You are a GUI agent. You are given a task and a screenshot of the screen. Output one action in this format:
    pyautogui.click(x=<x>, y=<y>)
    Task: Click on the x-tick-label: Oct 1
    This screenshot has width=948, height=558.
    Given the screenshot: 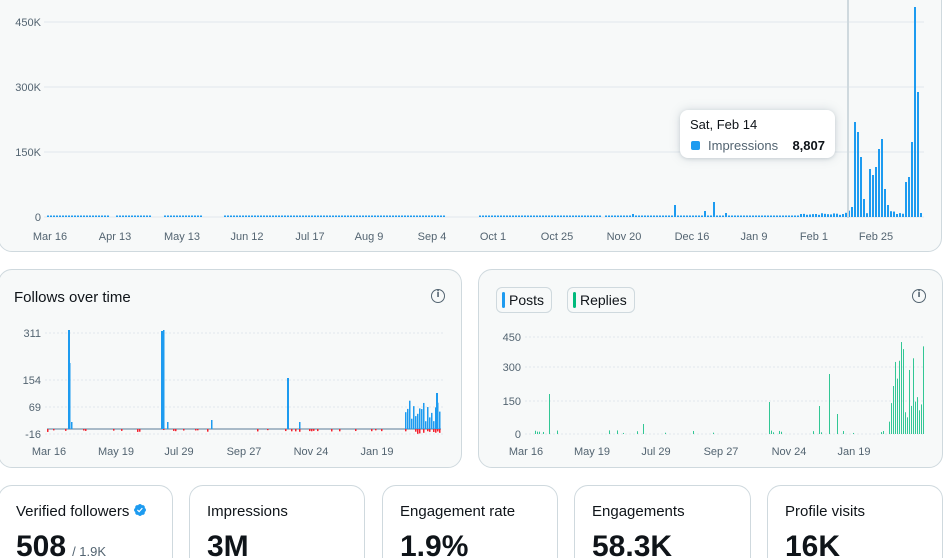 What is the action you would take?
    pyautogui.click(x=493, y=237)
    